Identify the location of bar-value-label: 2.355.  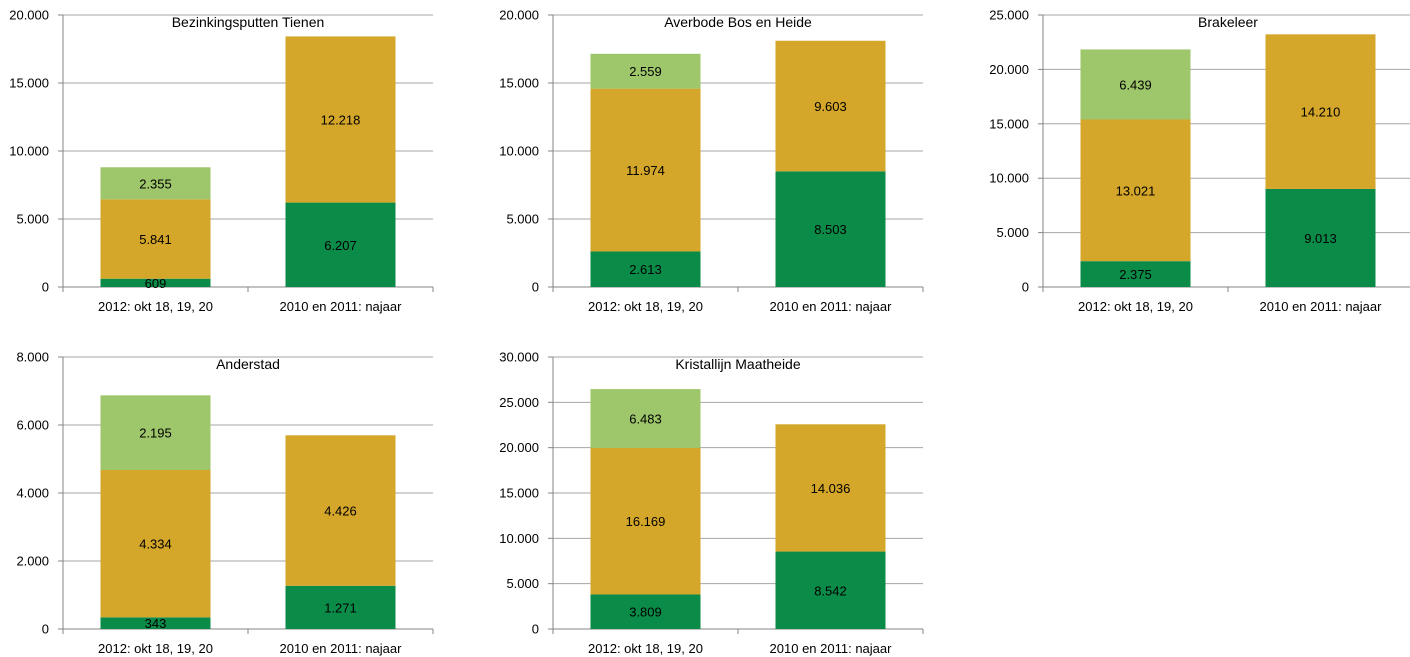
(155, 183).